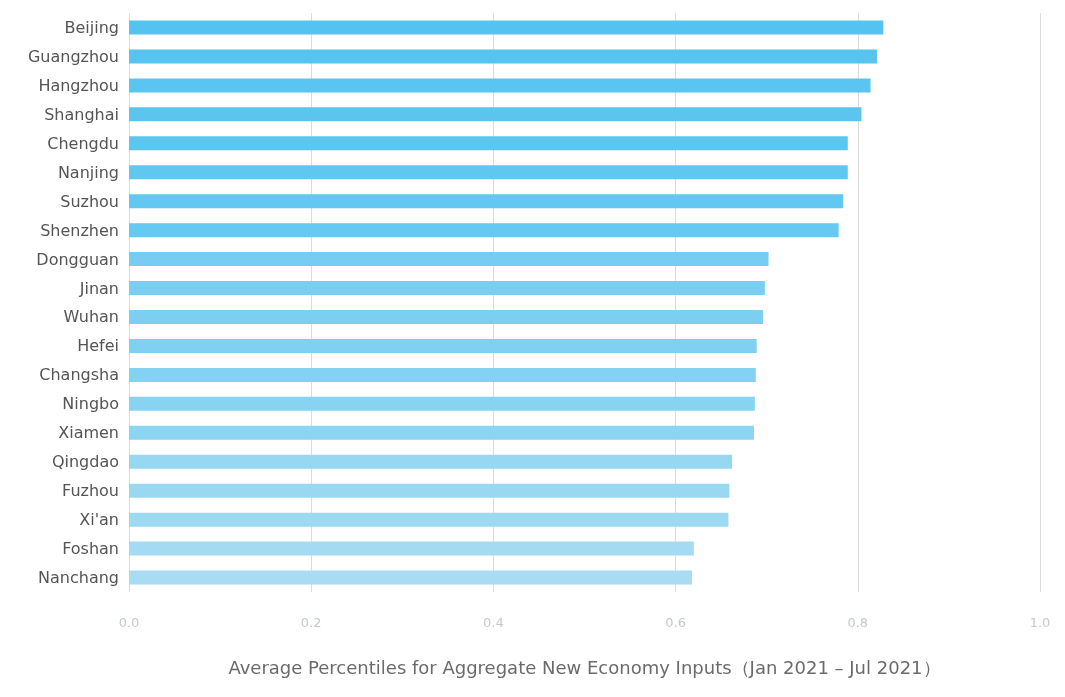 This screenshot has width=1065, height=697. Describe the element at coordinates (91, 317) in the screenshot. I see `y-tick-label: Wuhan` at that location.